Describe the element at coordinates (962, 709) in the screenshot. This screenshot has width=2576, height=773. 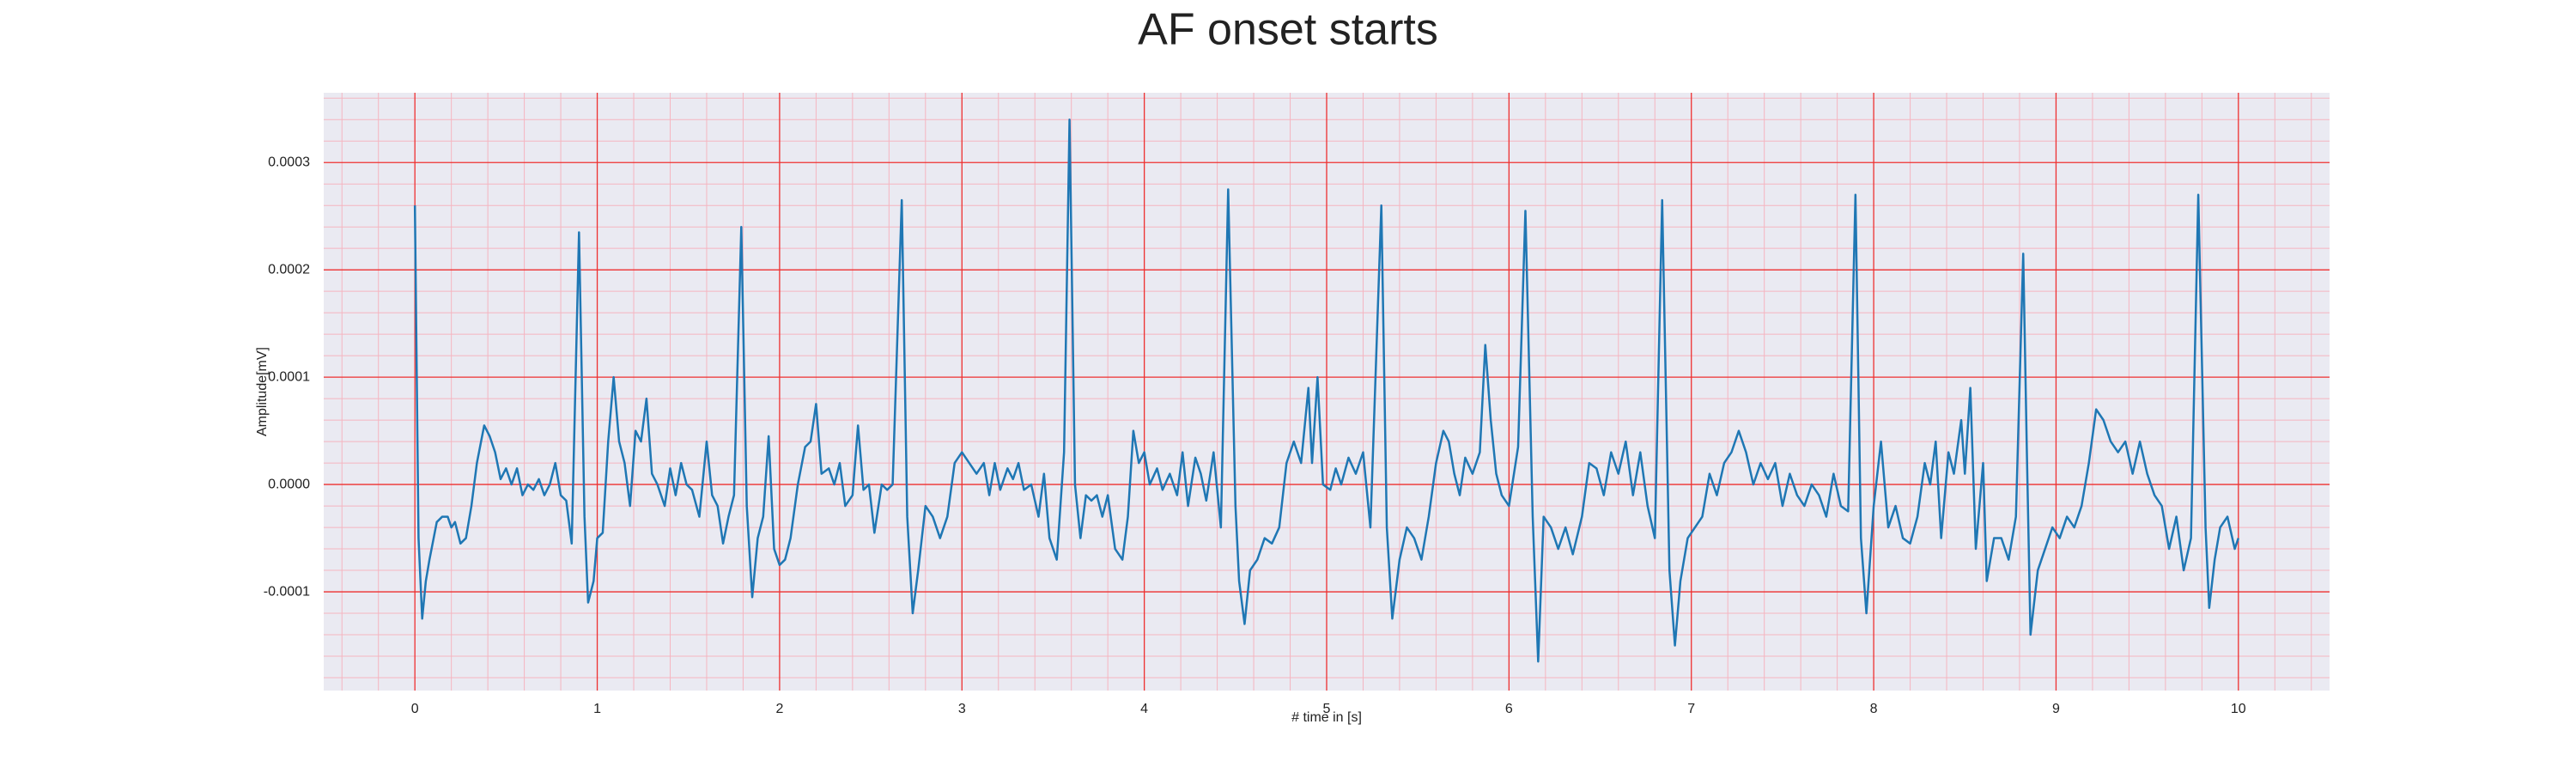
I see `x-tick-label: 3` at that location.